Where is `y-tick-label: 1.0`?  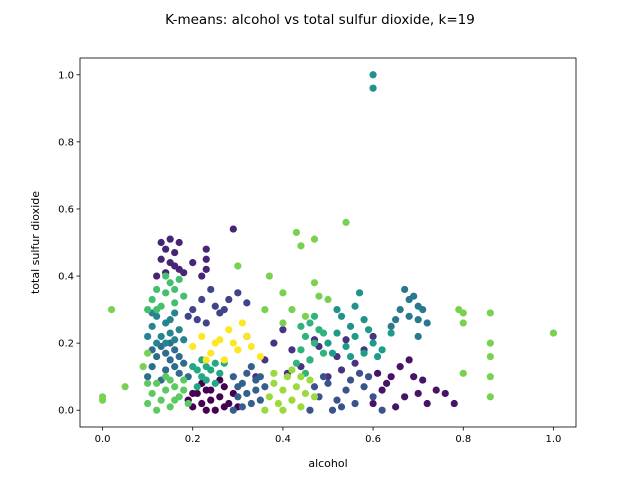 y-tick-label: 1.0 is located at coordinates (66, 75).